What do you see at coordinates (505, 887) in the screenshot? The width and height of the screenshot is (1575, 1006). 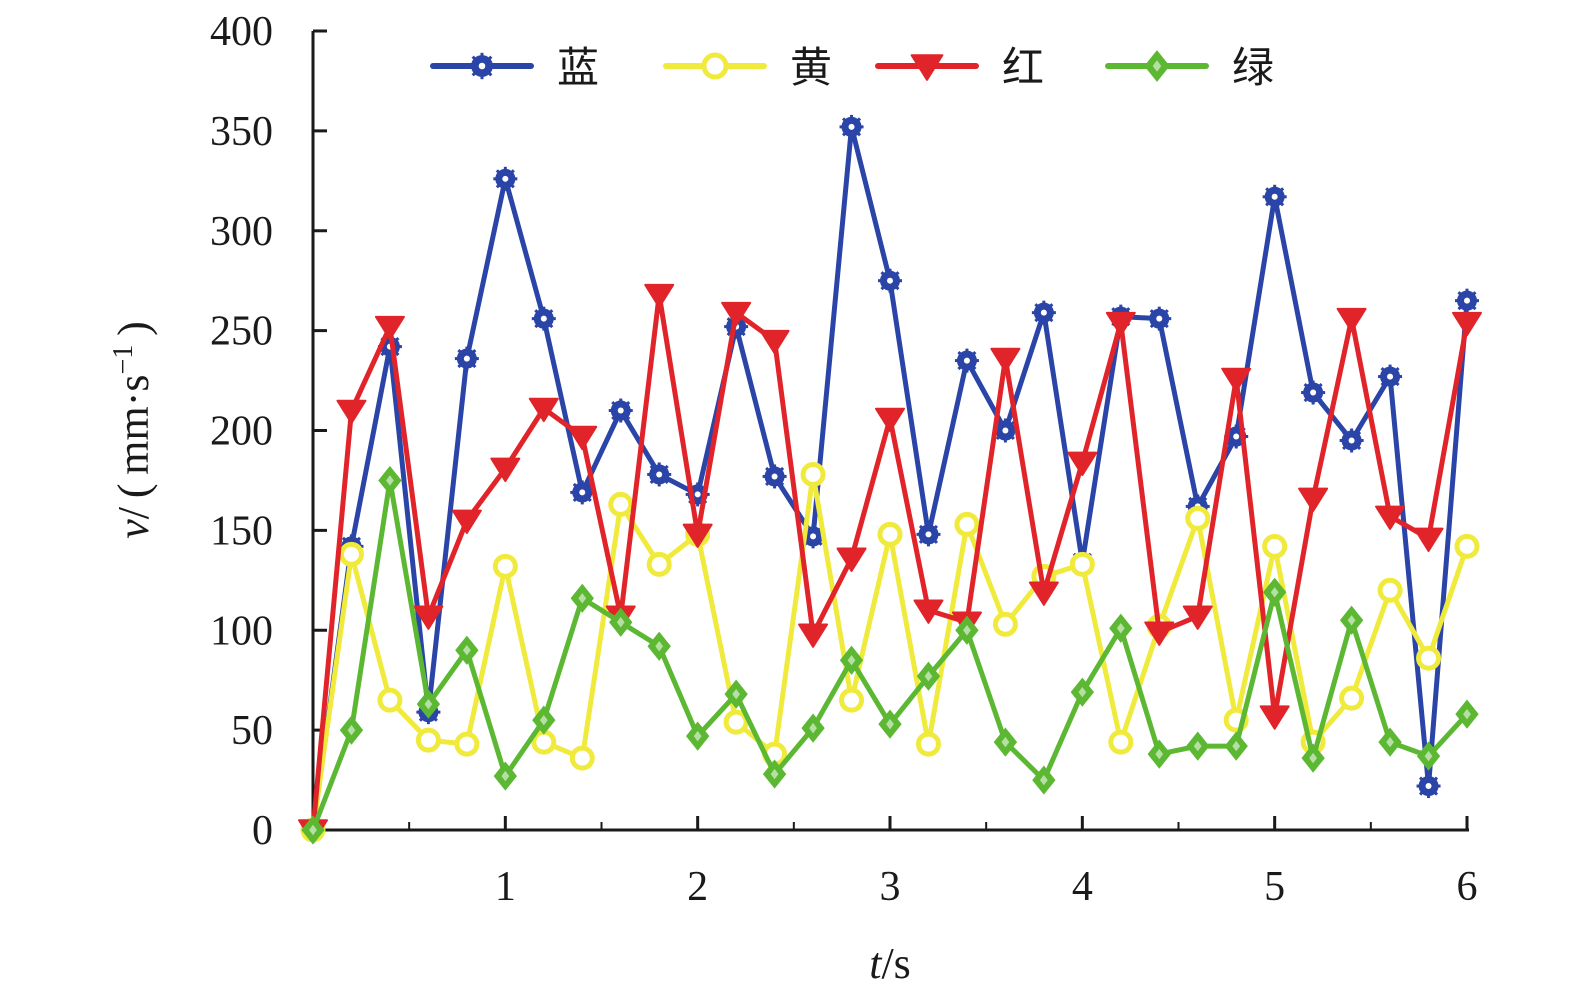 I see `x-tick-label: 1` at bounding box center [505, 887].